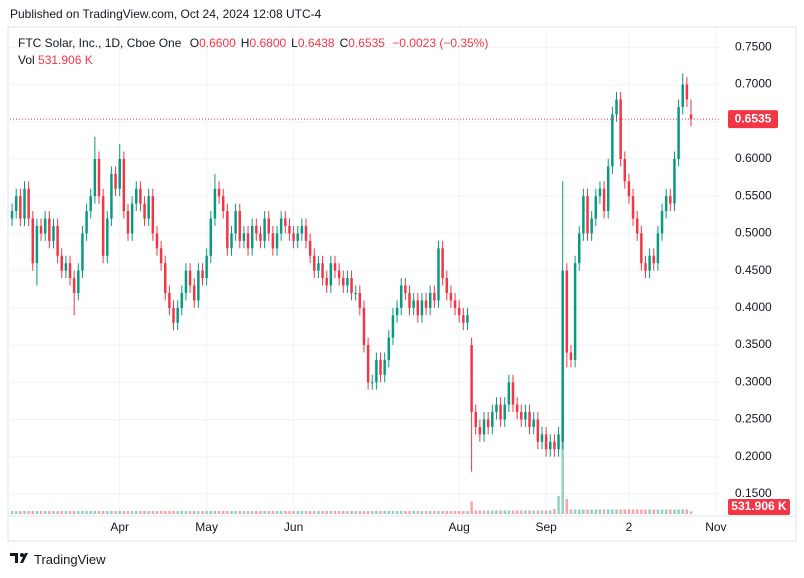  What do you see at coordinates (753, 84) in the screenshot?
I see `y-tick-label: 0.7000` at bounding box center [753, 84].